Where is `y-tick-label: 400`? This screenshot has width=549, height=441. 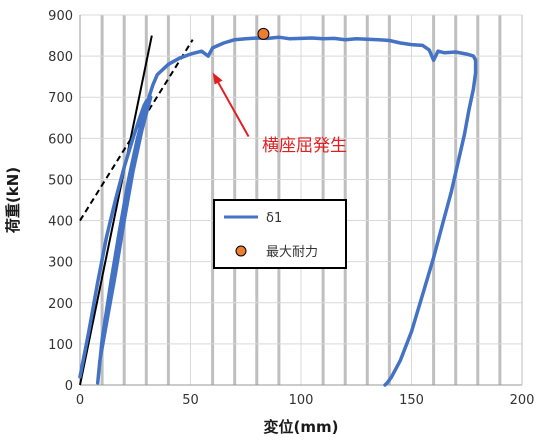 y-tick-label: 400 is located at coordinates (60, 222).